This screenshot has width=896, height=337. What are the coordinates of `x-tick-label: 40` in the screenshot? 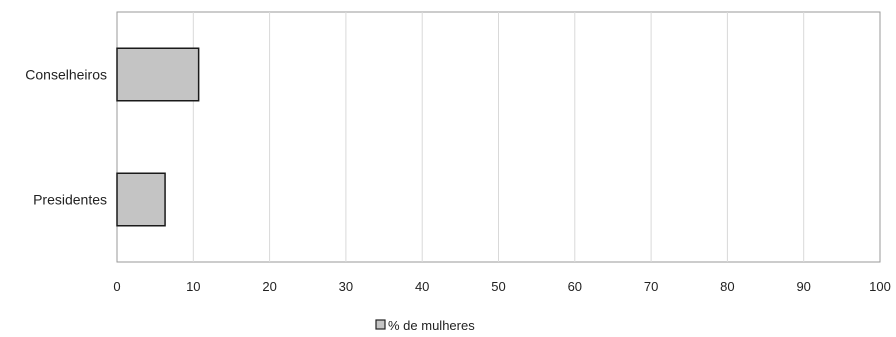 It's located at (422, 286).